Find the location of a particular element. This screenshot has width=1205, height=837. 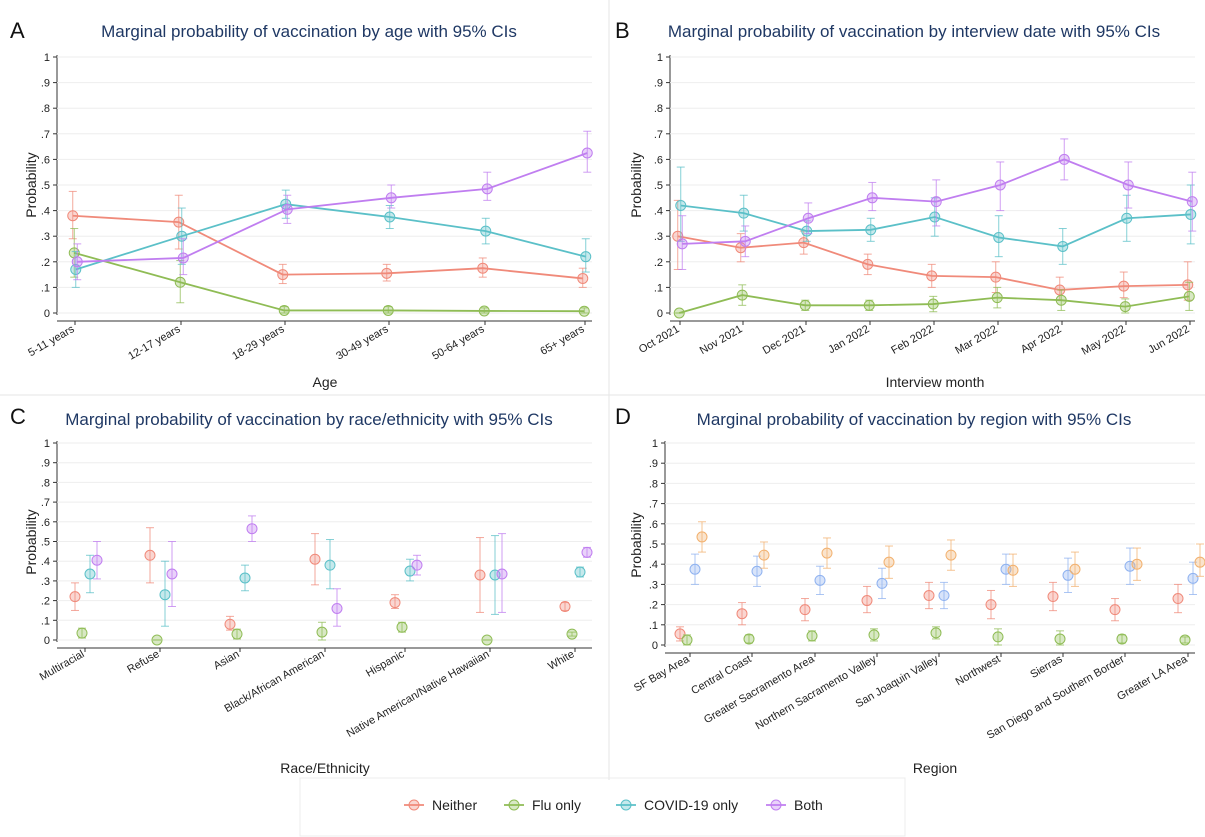

legend-label: COVID-19 only is located at coordinates (691, 805).